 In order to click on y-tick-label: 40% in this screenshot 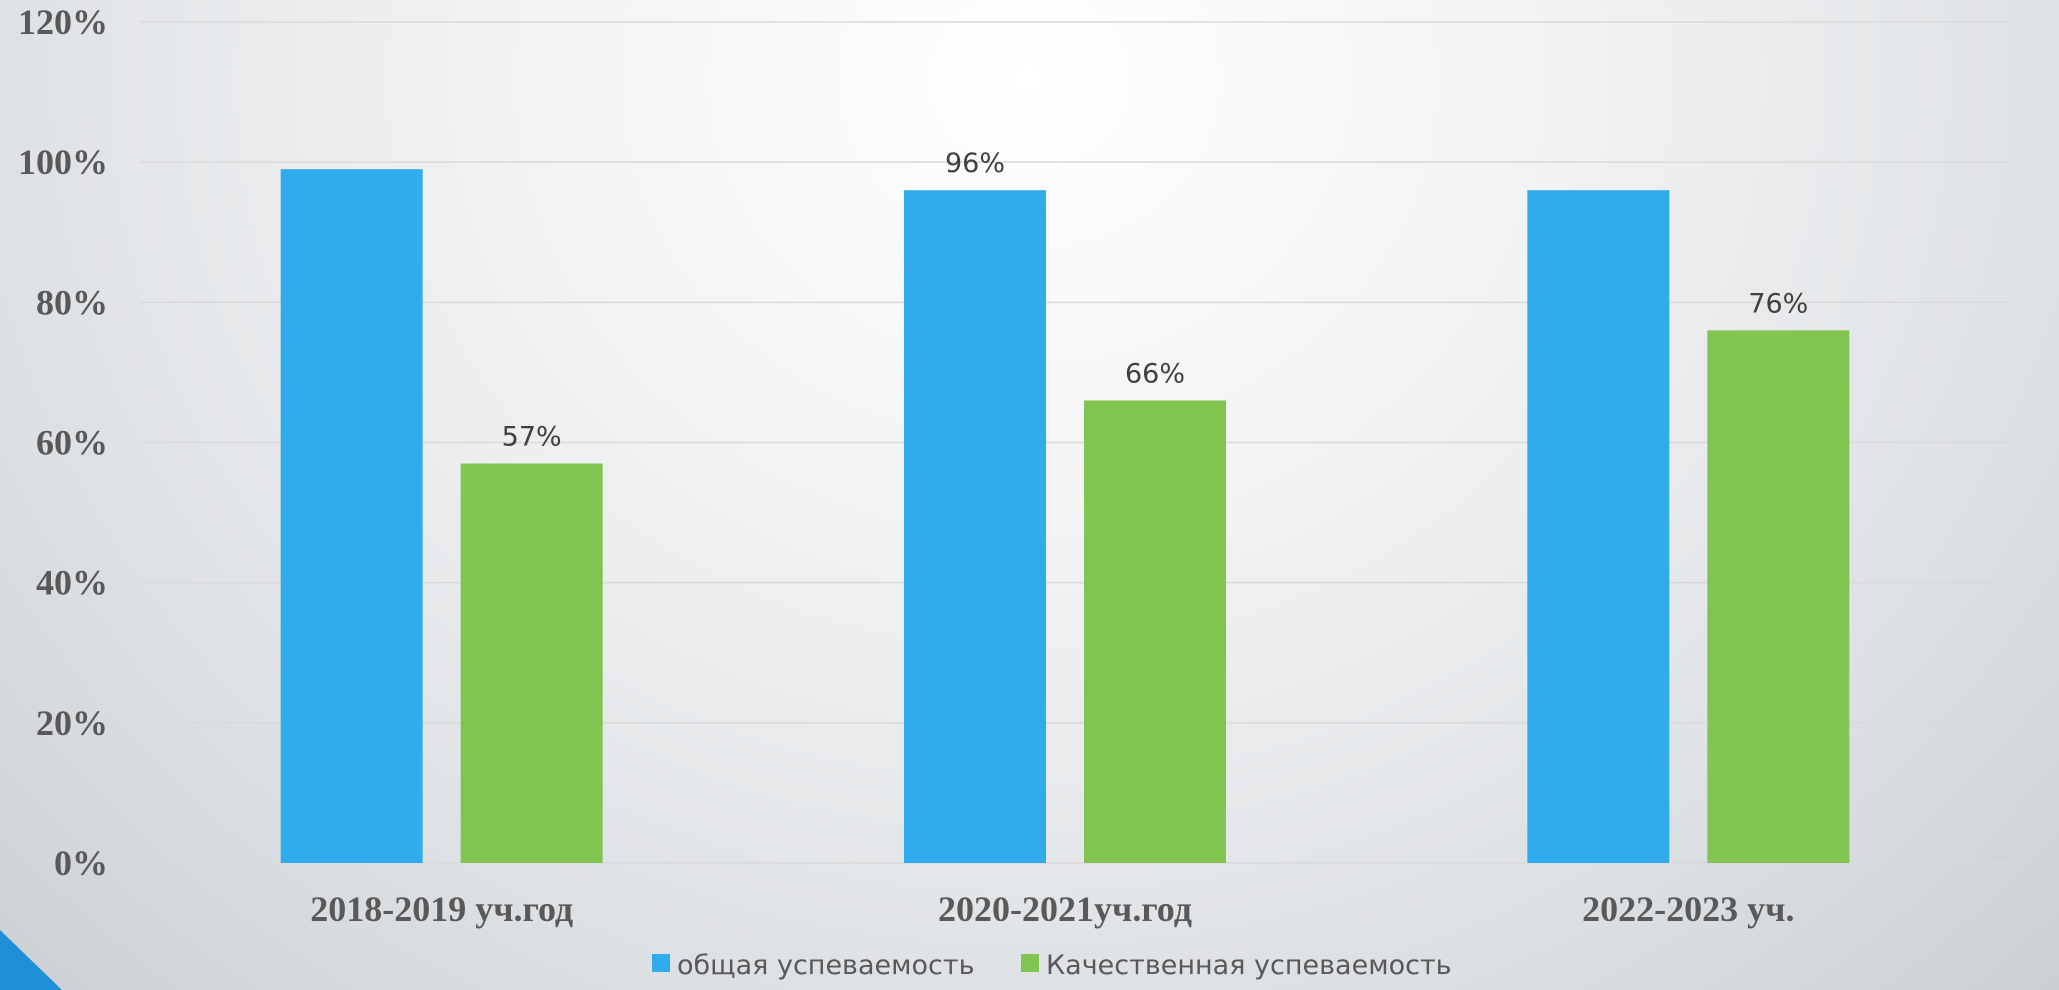, I will do `click(72, 583)`.